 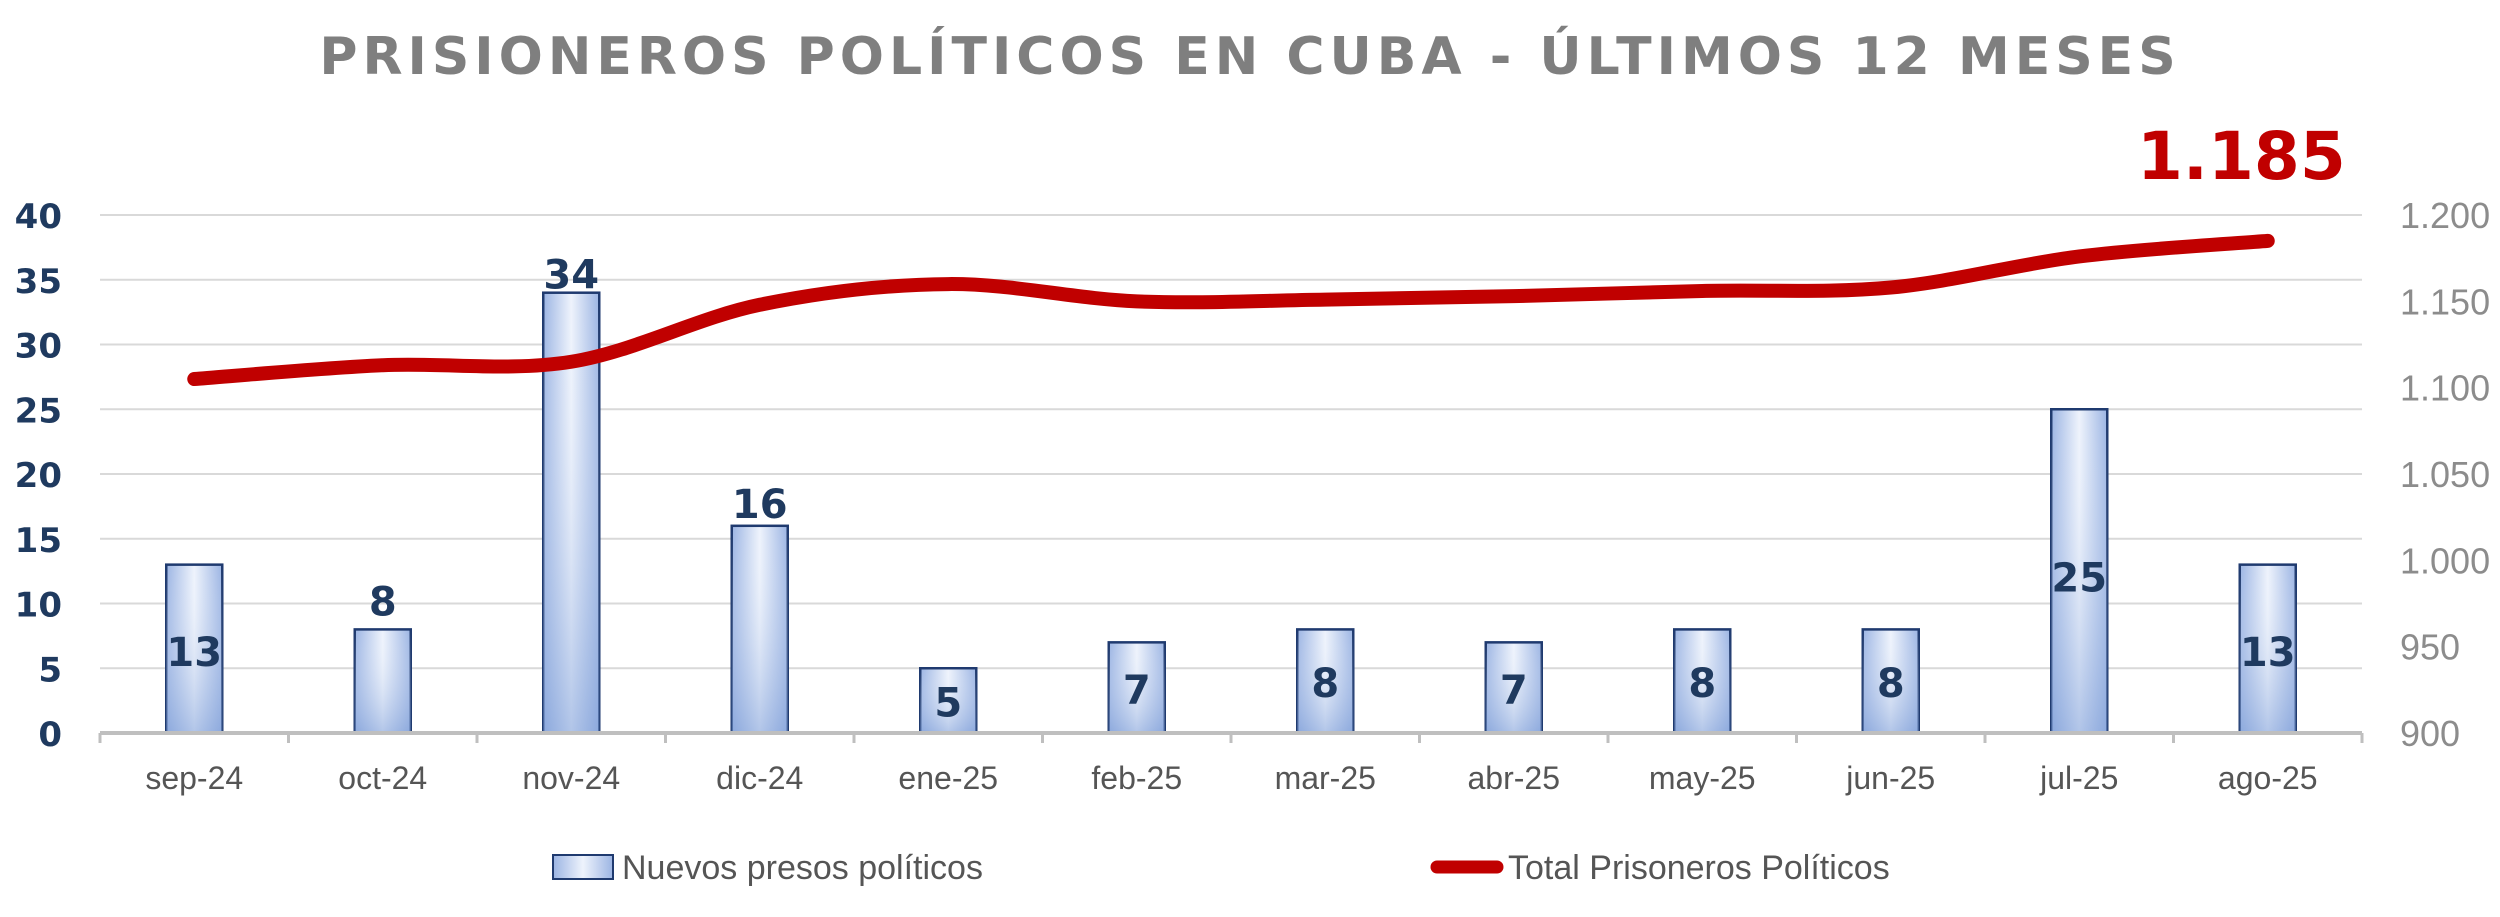 What do you see at coordinates (583, 867) in the screenshot?
I see `legend-bar-swatch` at bounding box center [583, 867].